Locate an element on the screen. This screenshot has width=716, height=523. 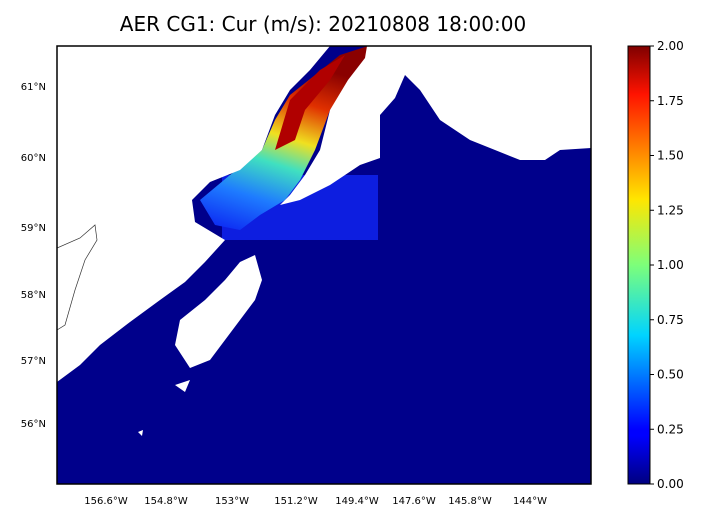
x-tick-label: 144°W is located at coordinates (530, 501).